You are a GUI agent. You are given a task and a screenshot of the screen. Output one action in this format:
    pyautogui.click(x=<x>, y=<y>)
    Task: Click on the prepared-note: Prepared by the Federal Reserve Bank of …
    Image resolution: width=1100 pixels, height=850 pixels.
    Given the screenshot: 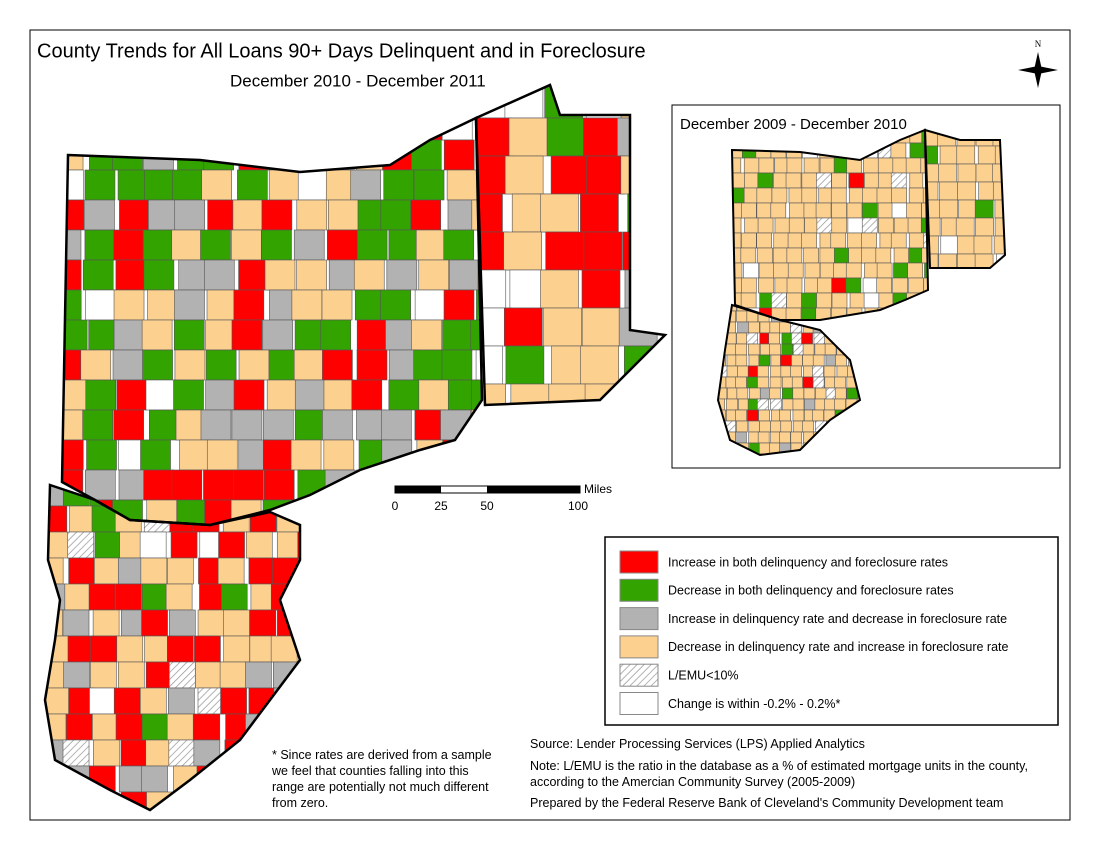 What is the action you would take?
    pyautogui.click(x=767, y=803)
    